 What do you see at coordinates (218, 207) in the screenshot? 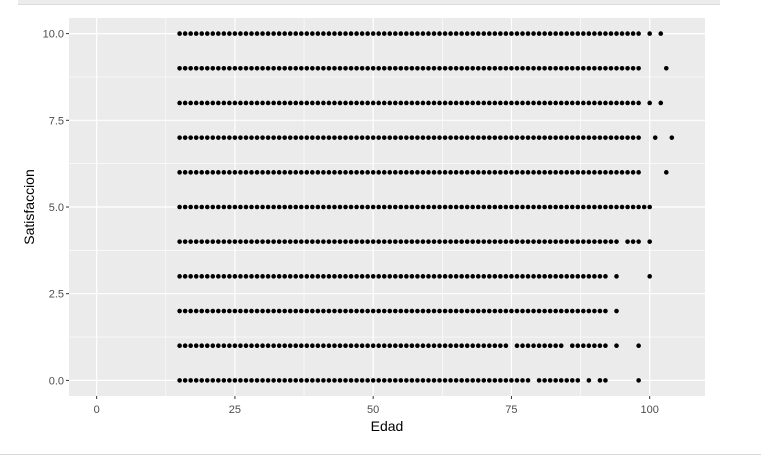
I see `point-y5-x22` at bounding box center [218, 207].